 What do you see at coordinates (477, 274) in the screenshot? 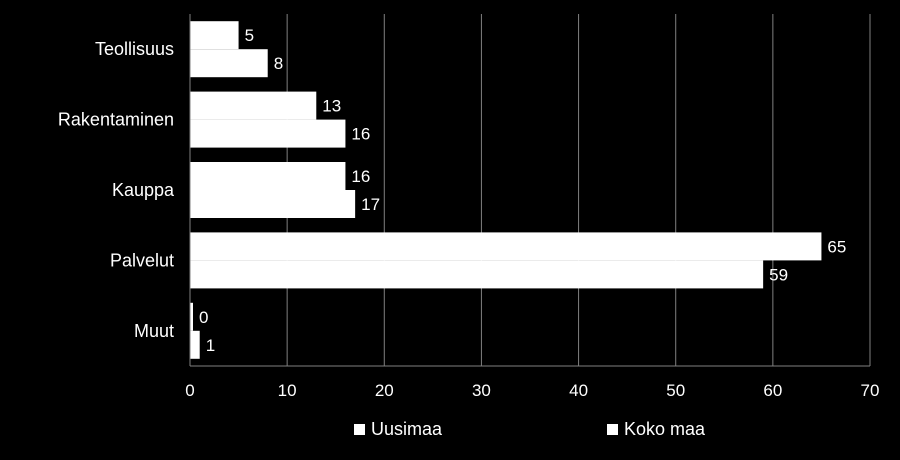
I see `bar-koko-maa-palvelut` at bounding box center [477, 274].